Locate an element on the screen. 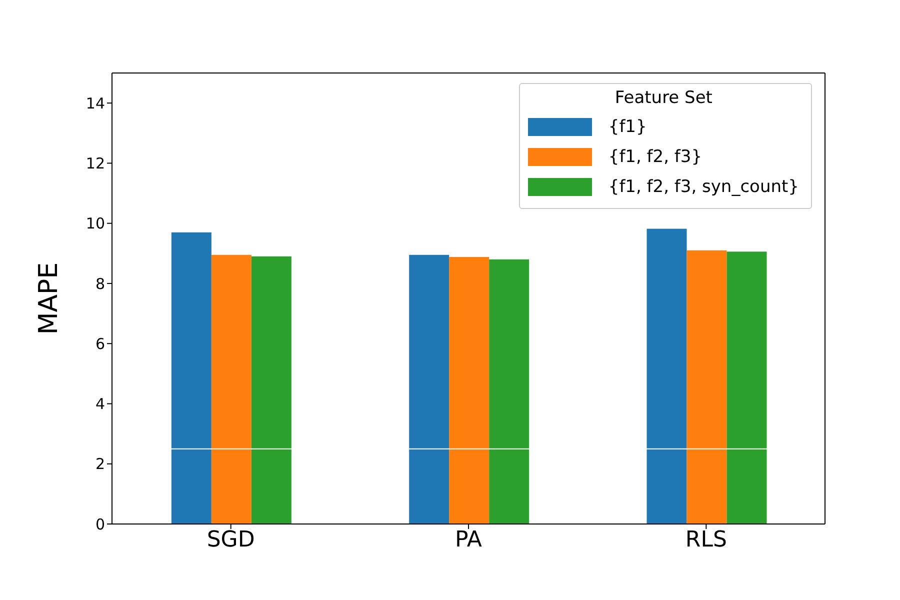  y-axis-title: MAPE is located at coordinates (49, 298).